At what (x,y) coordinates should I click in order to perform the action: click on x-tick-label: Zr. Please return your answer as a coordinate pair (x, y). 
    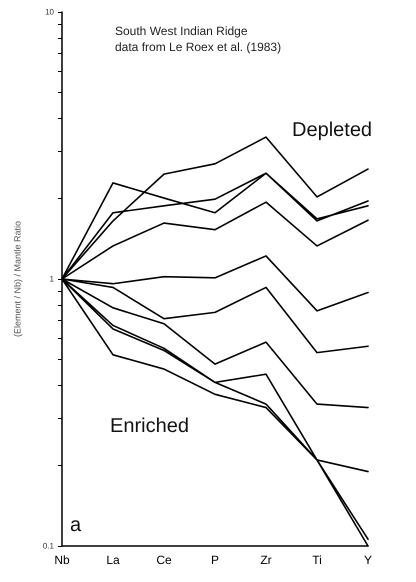
    Looking at the image, I should click on (266, 560).